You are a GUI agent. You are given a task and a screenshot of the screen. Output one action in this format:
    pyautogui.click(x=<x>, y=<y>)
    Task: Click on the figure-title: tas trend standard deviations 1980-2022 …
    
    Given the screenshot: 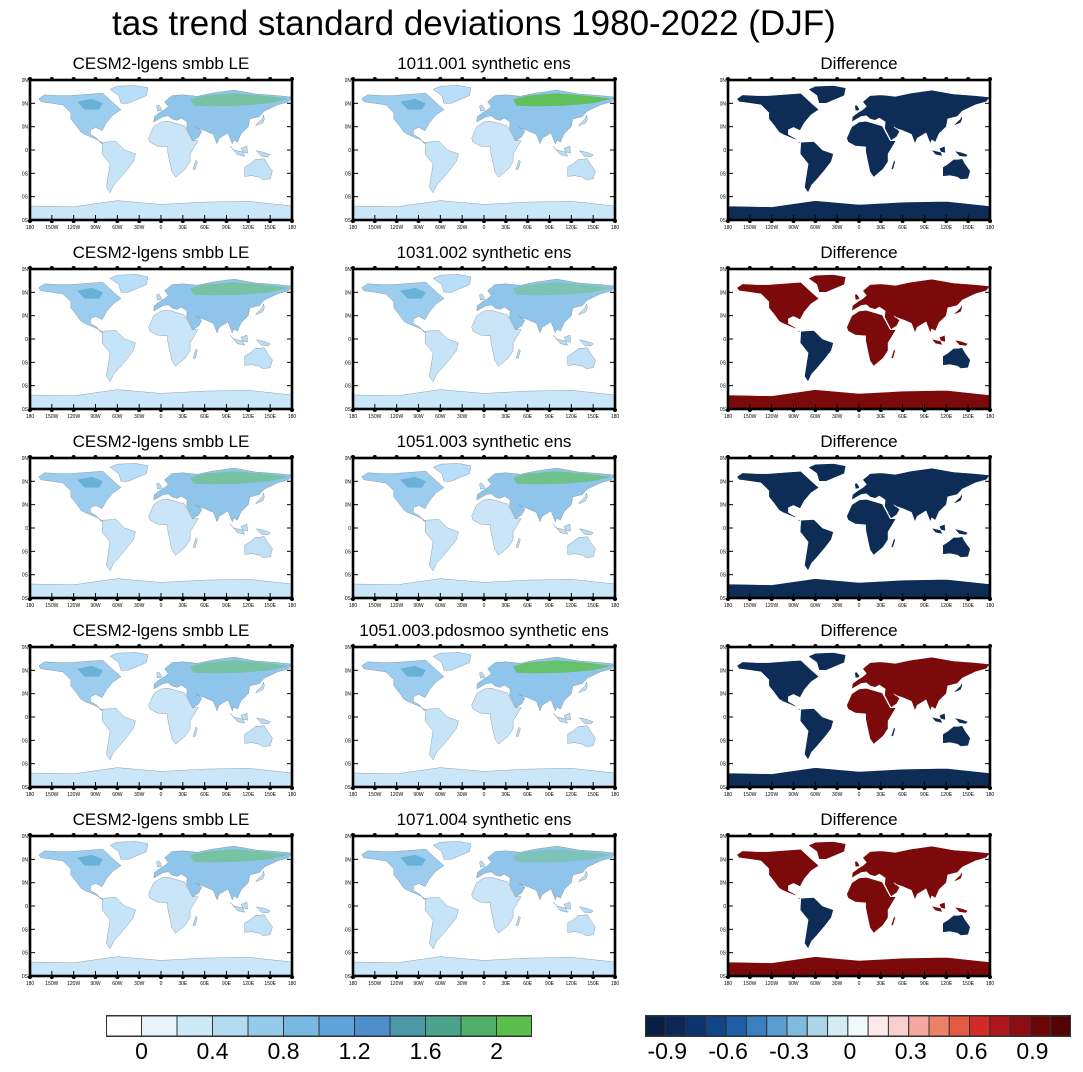 What is the action you would take?
    pyautogui.click(x=474, y=23)
    